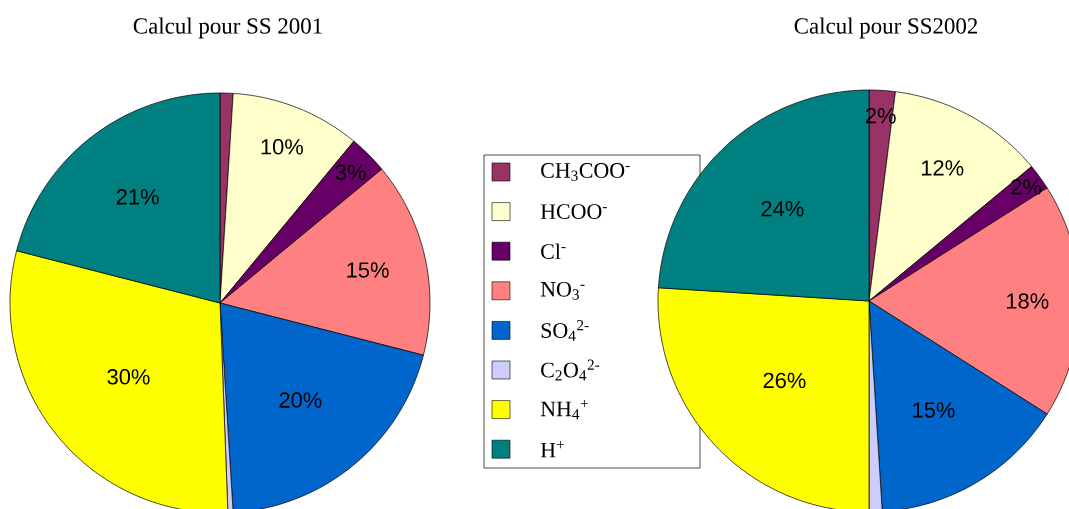 The width and height of the screenshot is (1069, 509). I want to click on legend-label: Cl$^{-}$, so click(553, 251).